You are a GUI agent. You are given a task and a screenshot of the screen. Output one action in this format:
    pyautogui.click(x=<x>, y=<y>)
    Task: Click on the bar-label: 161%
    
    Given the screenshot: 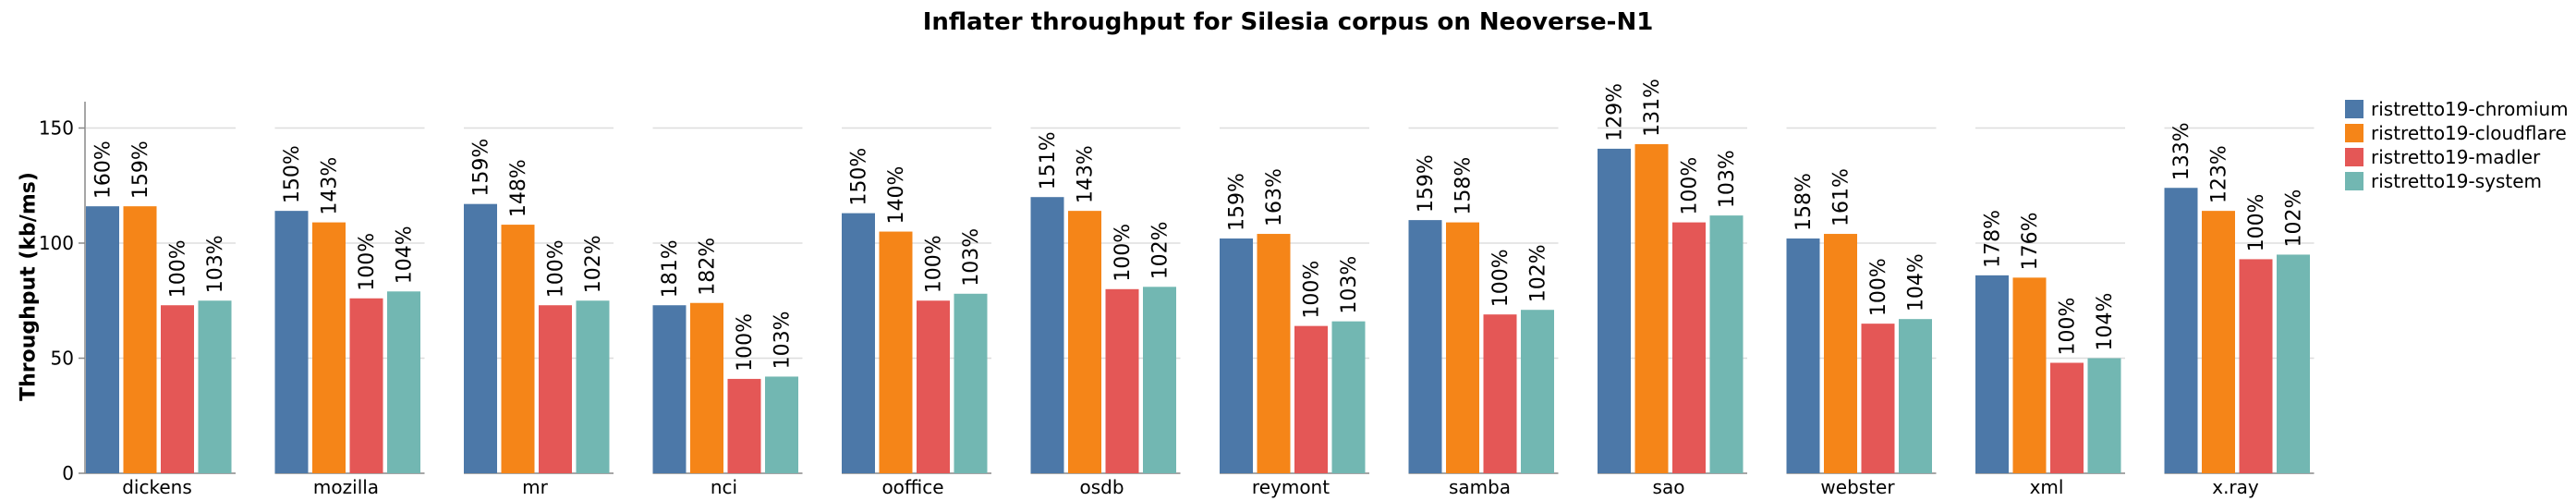 What is the action you would take?
    pyautogui.click(x=1841, y=197)
    